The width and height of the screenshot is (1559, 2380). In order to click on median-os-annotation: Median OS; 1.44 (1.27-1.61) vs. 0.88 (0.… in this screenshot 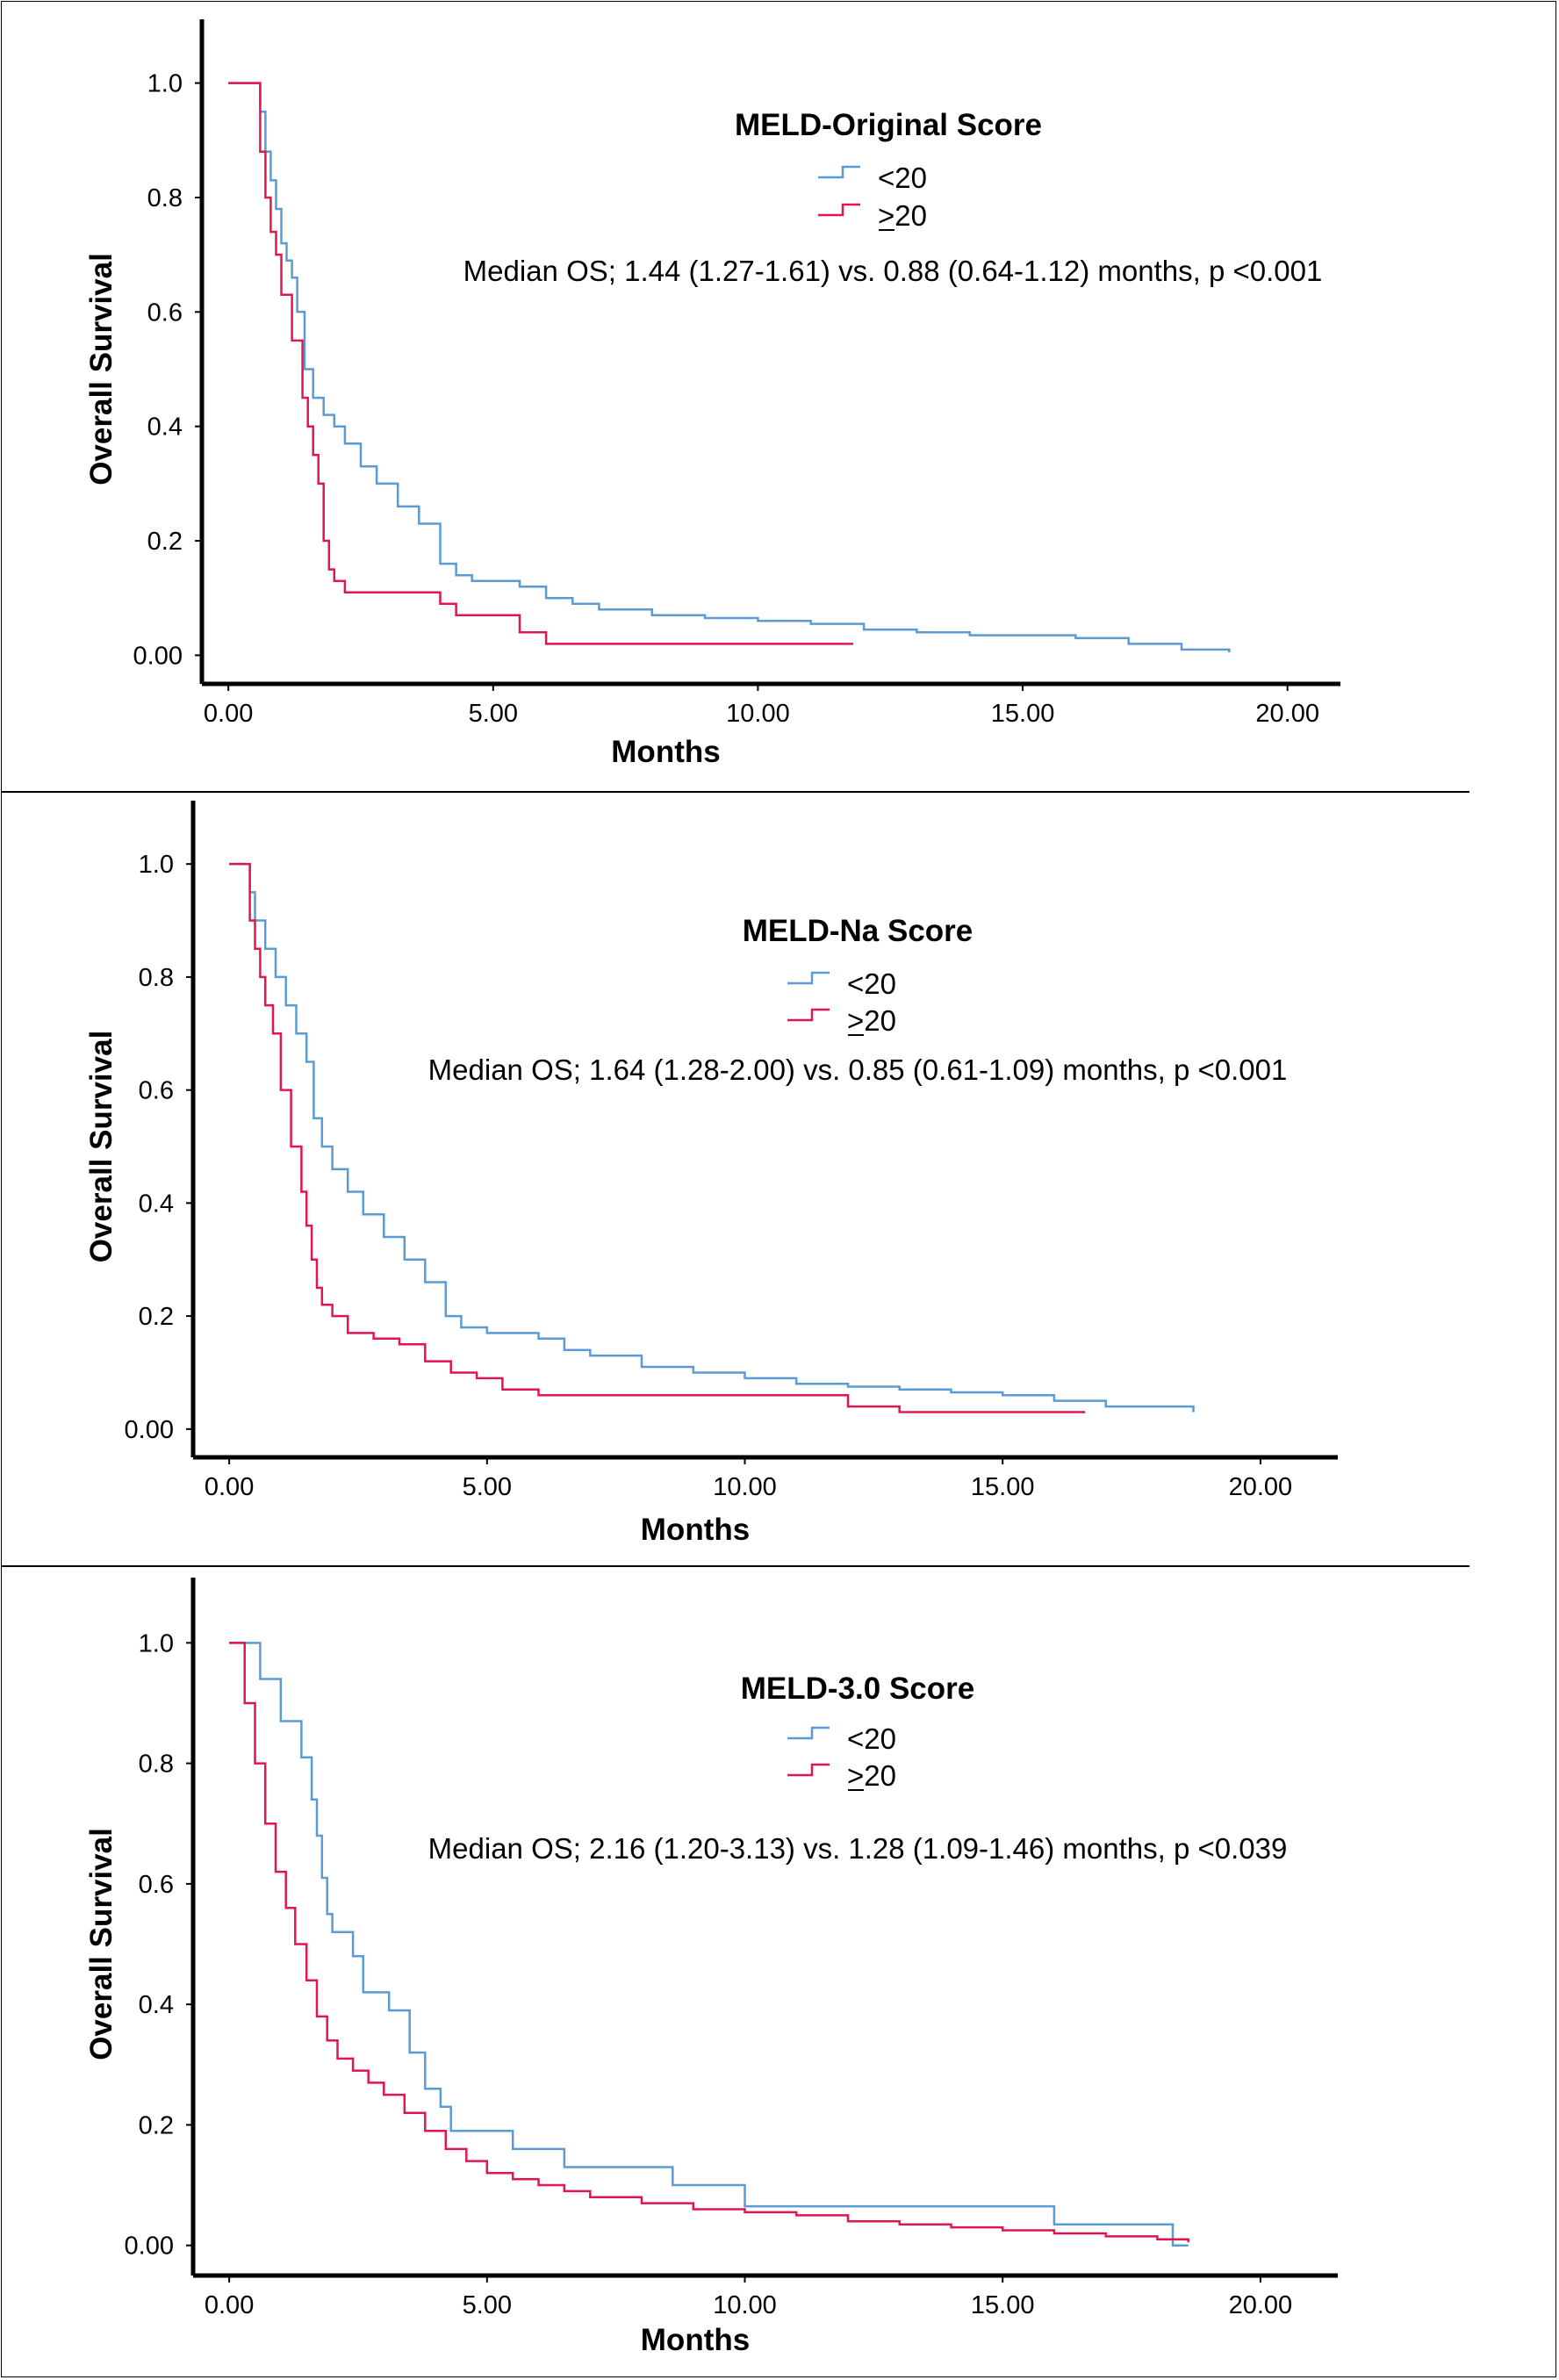, I will do `click(893, 271)`.